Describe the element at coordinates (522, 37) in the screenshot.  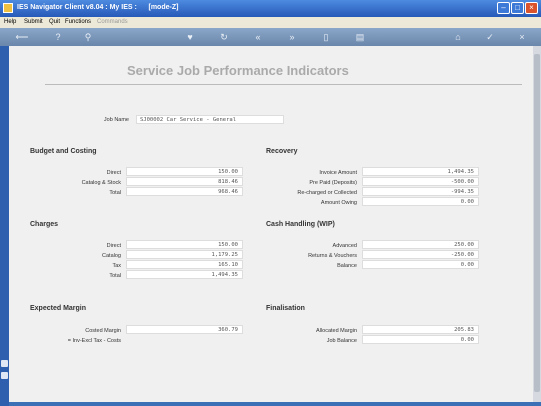
I see `cancel-icon: ×` at that location.